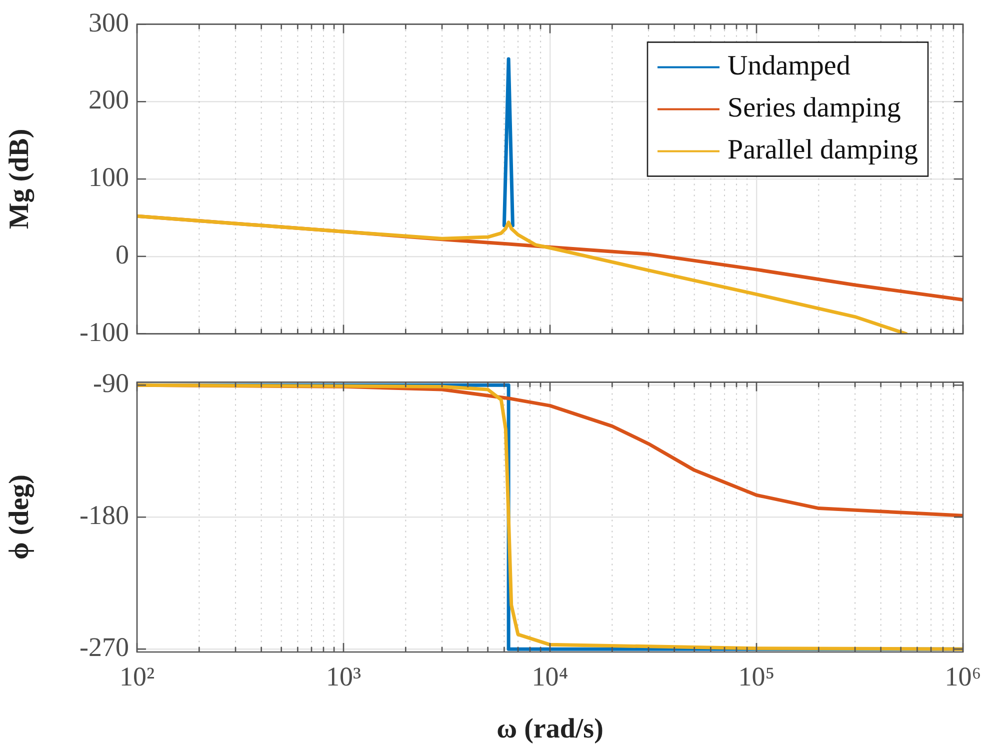  Describe the element at coordinates (104, 647) in the screenshot. I see `y-tick-label: -270` at that location.